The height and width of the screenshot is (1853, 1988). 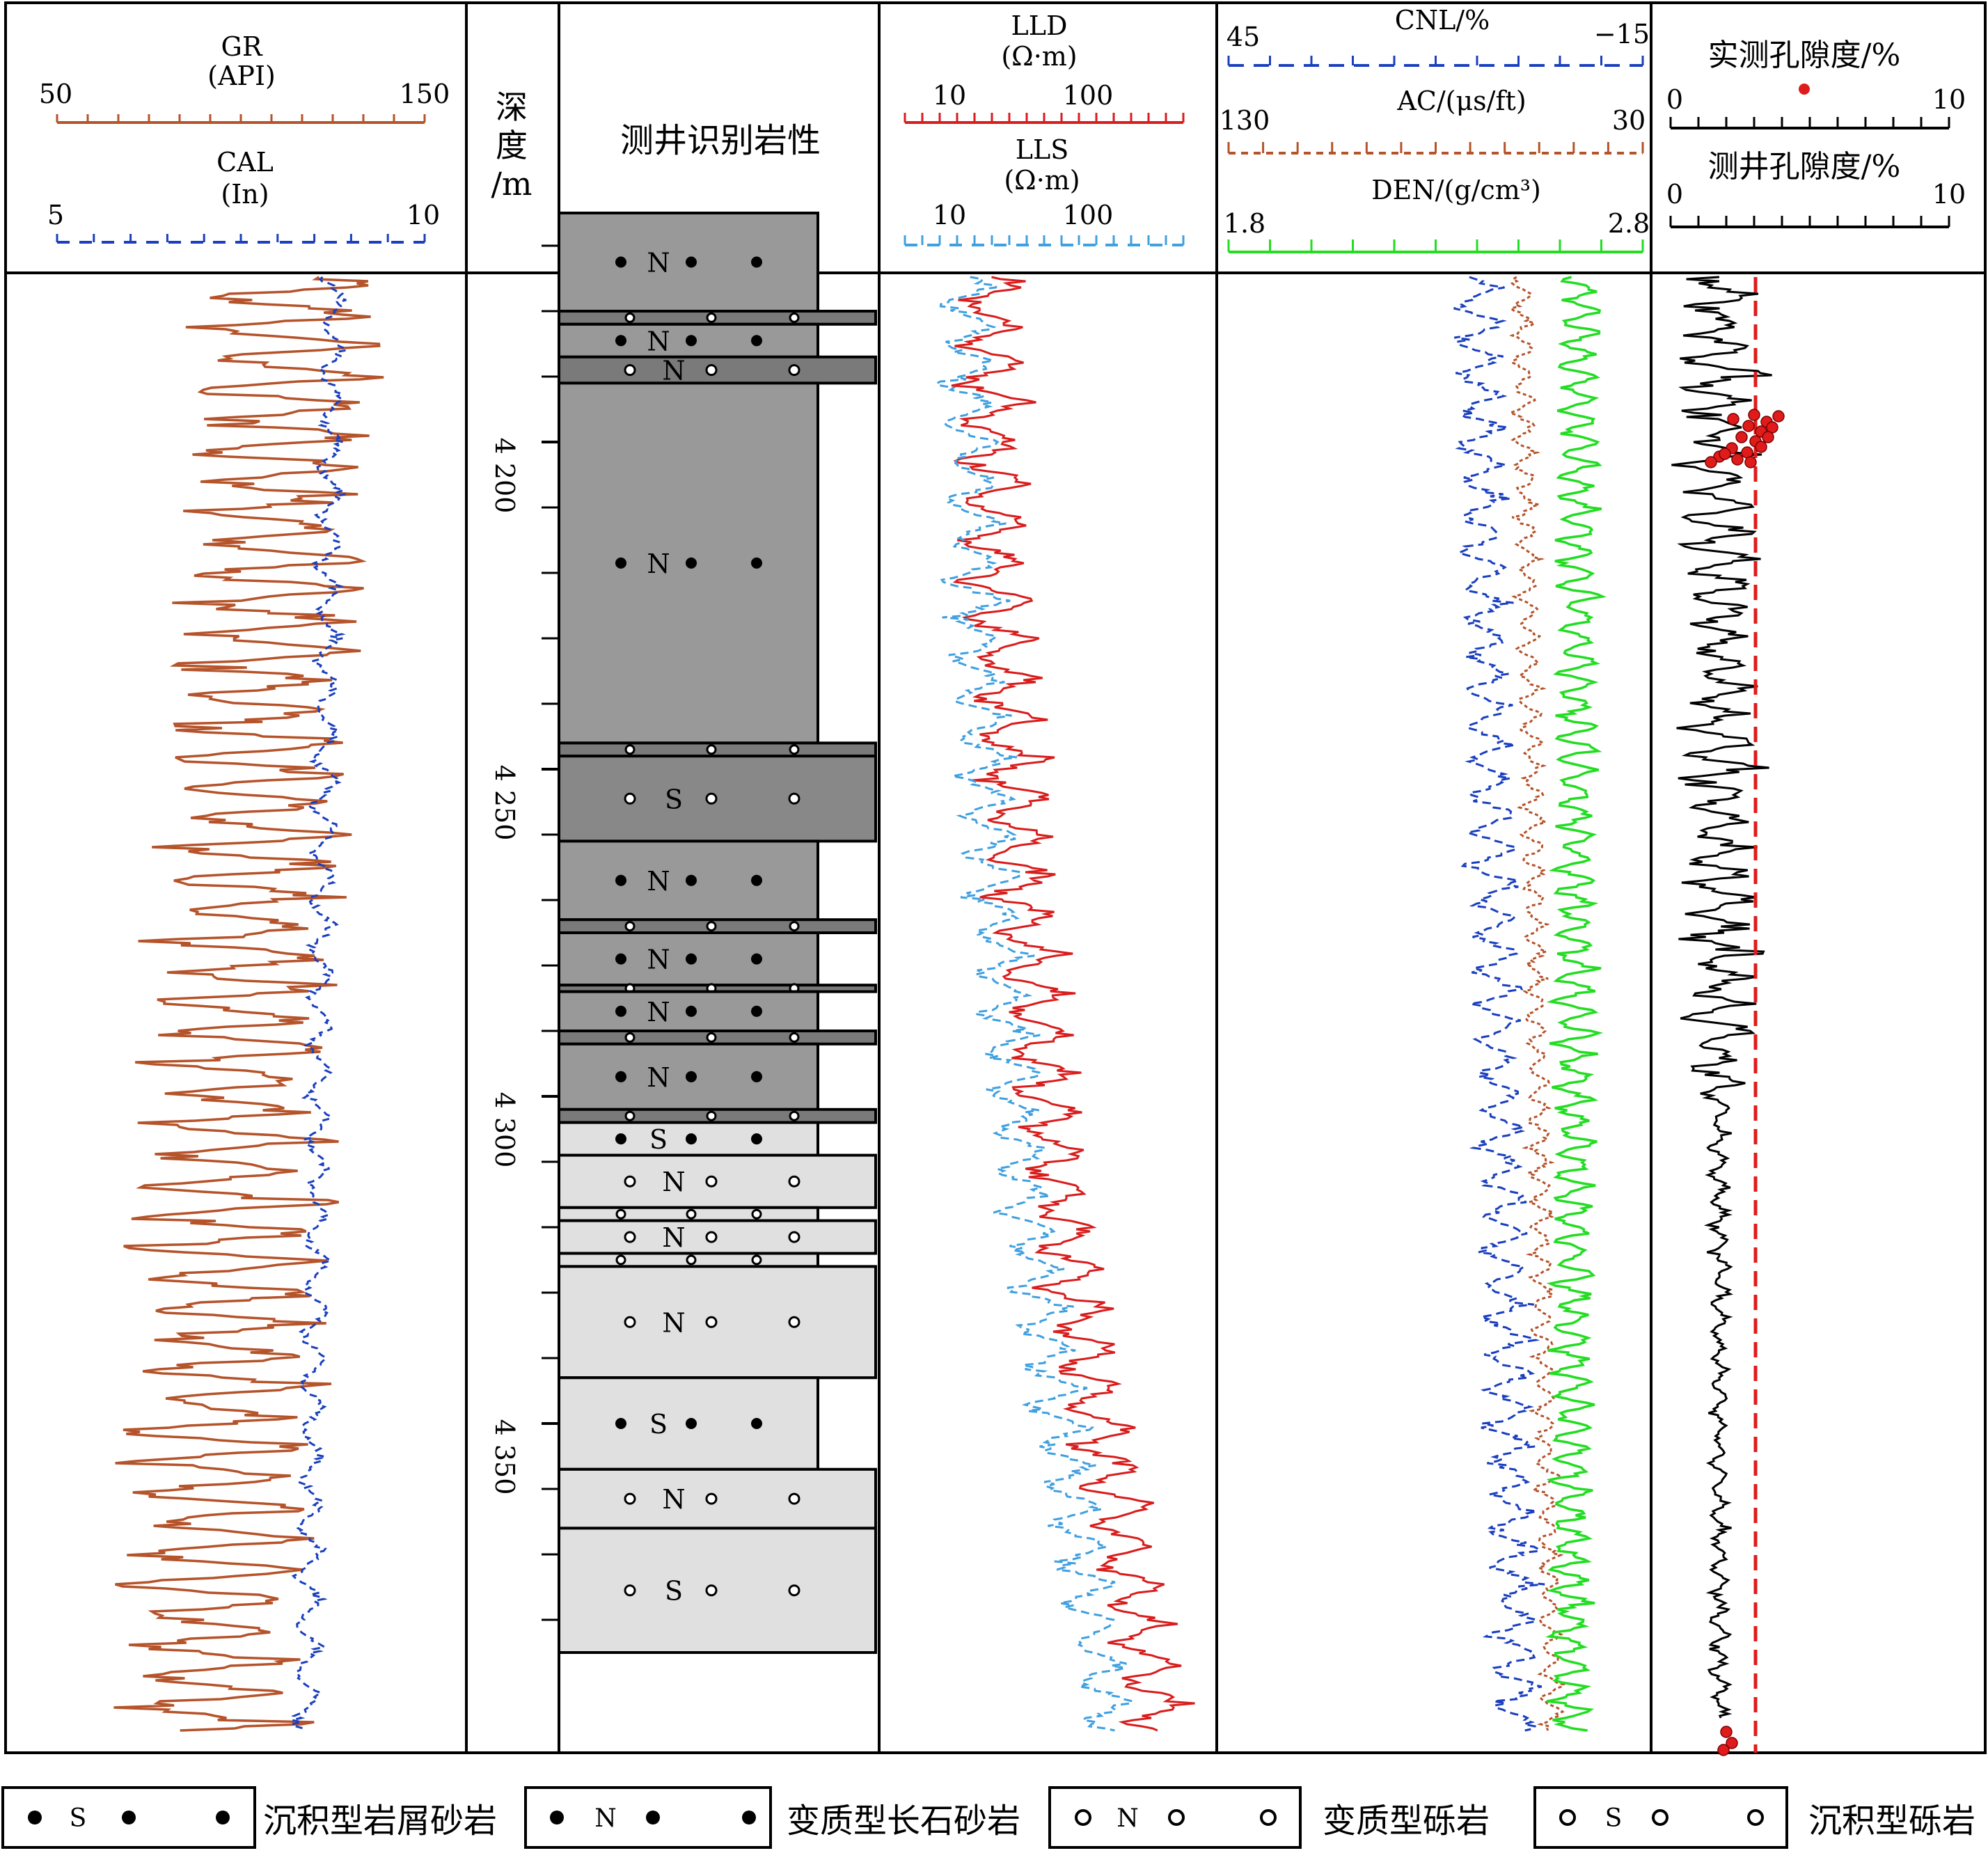 What do you see at coordinates (241, 239) in the screenshot?
I see `cal-scale-bar` at bounding box center [241, 239].